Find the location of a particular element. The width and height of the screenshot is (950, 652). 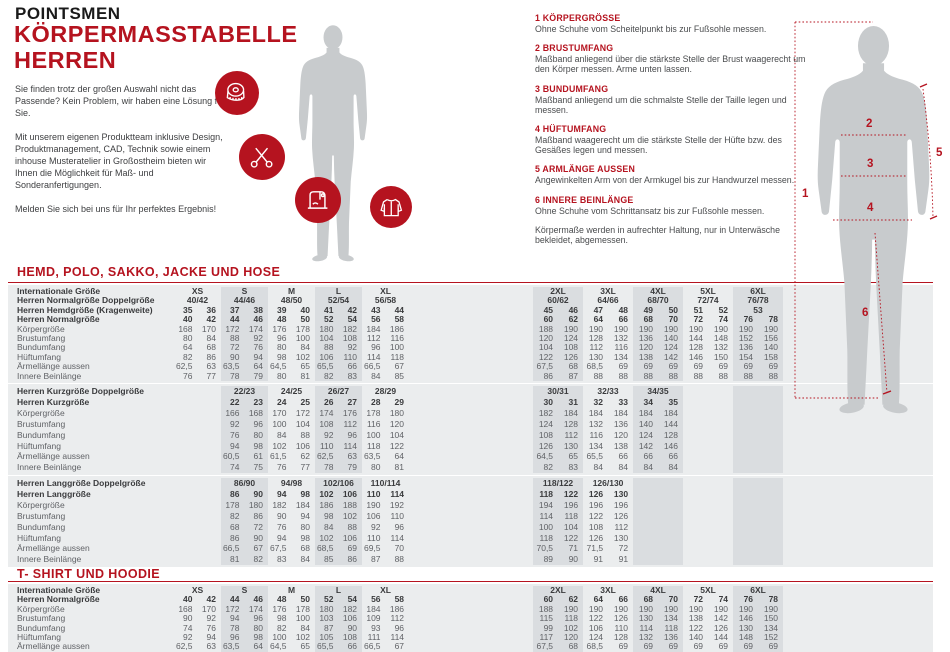

size-cell: 180 is located at coordinates (396, 412).